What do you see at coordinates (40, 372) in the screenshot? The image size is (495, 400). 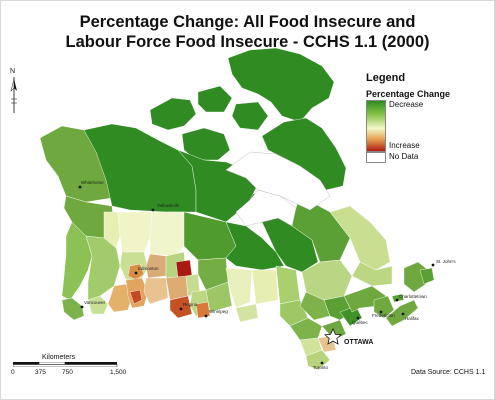 I see `scale-tick-375: 375` at bounding box center [40, 372].